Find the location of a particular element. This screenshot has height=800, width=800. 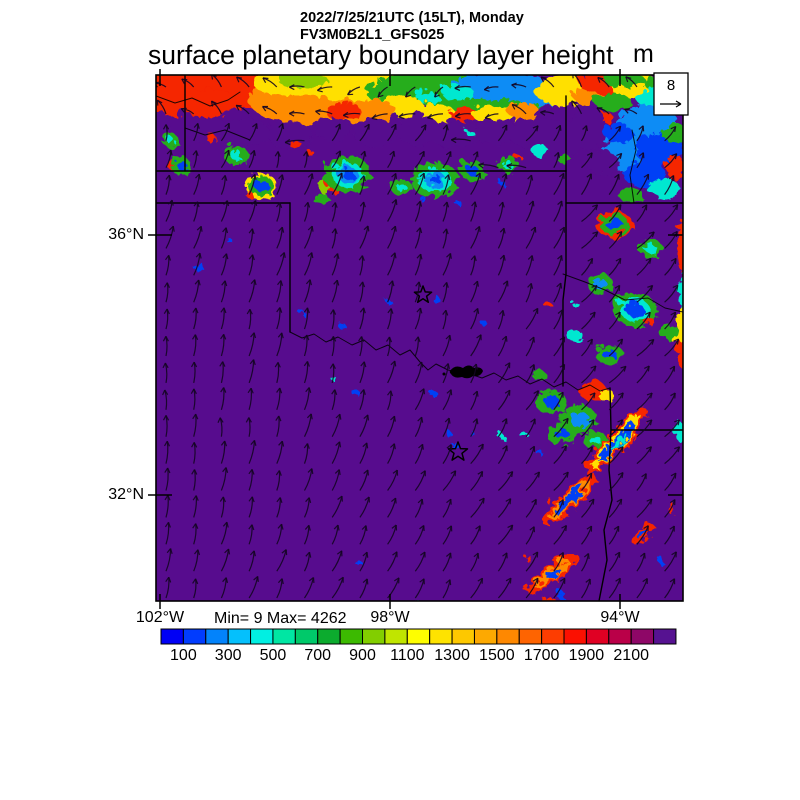

lon-label: 94°W is located at coordinates (620, 617).